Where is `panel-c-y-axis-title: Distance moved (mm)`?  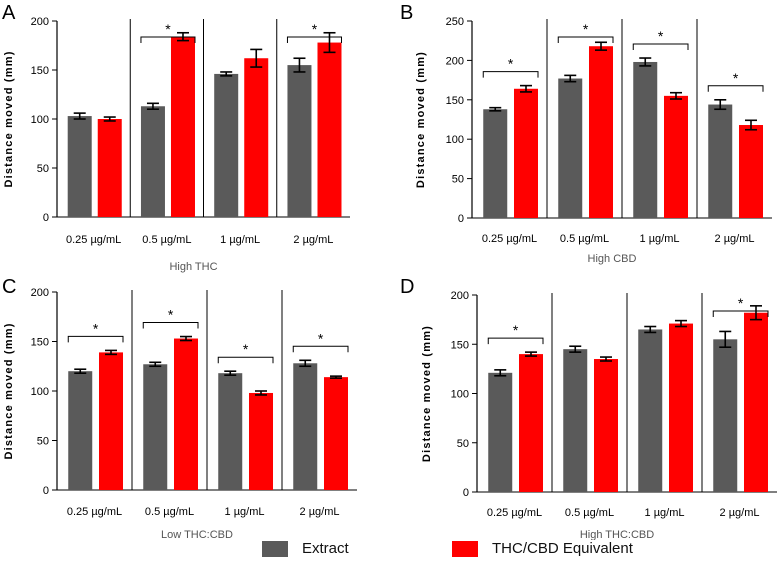
panel-c-y-axis-title: Distance moved (mm) is located at coordinates (9, 390).